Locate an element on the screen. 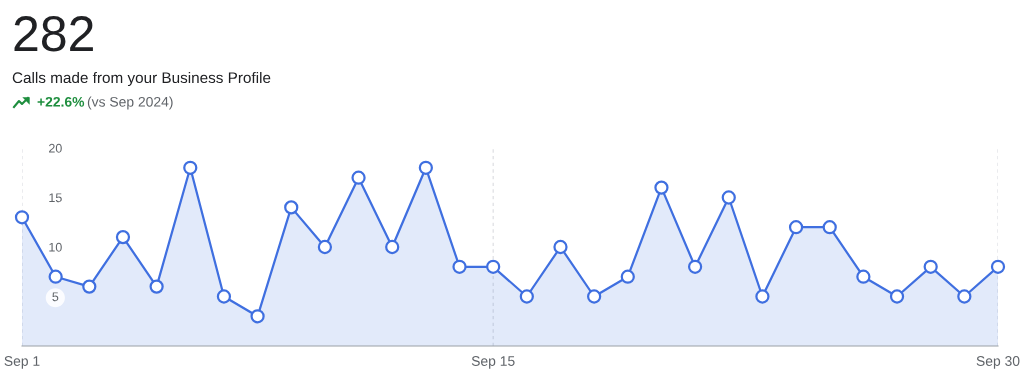  x-tick-label: Sep 15 is located at coordinates (493, 362).